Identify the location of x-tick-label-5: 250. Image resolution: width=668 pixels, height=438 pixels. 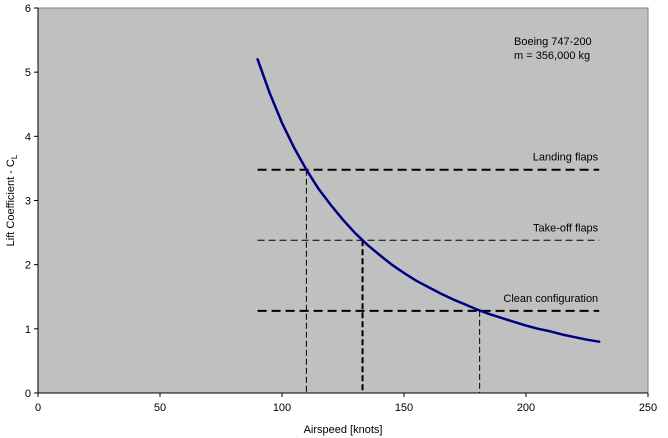
(648, 408).